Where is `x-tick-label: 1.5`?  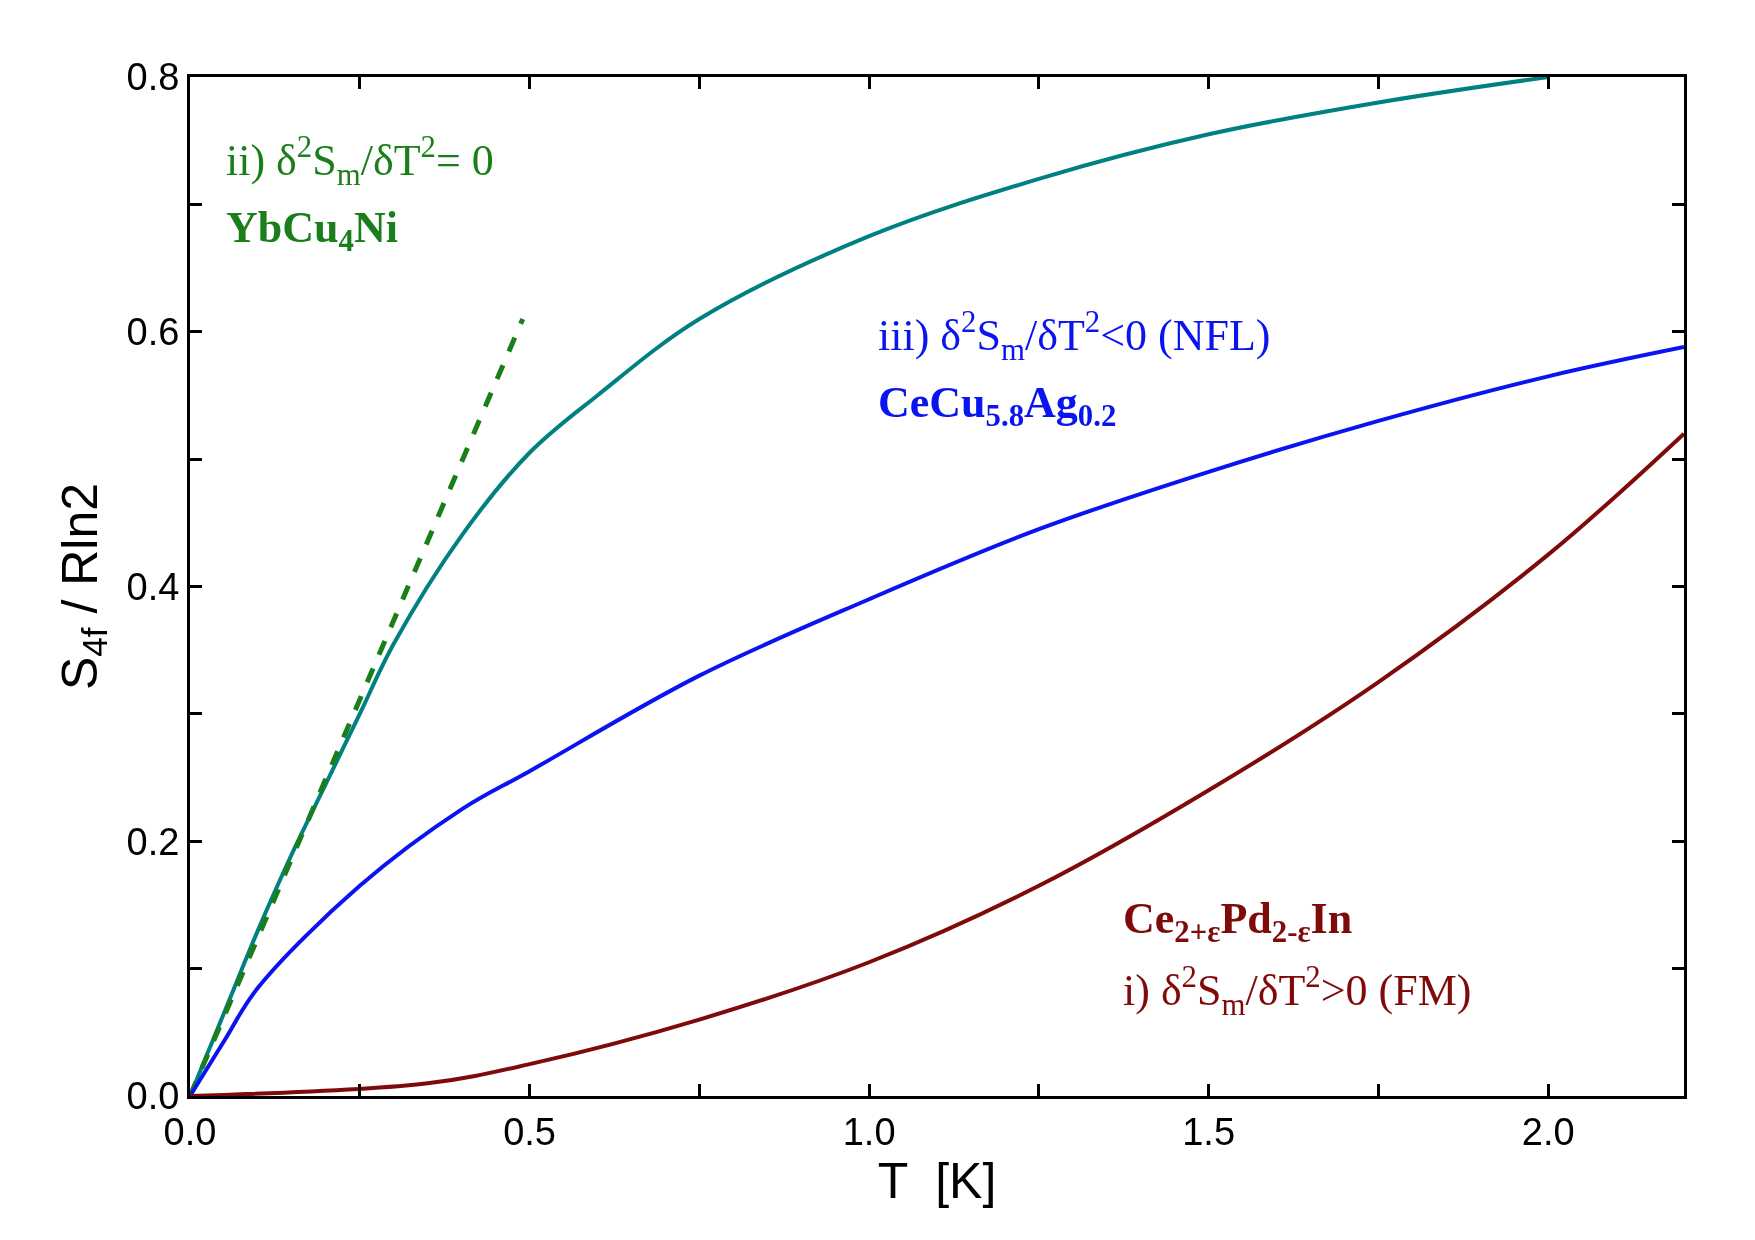 x-tick-label: 1.5 is located at coordinates (1209, 1131).